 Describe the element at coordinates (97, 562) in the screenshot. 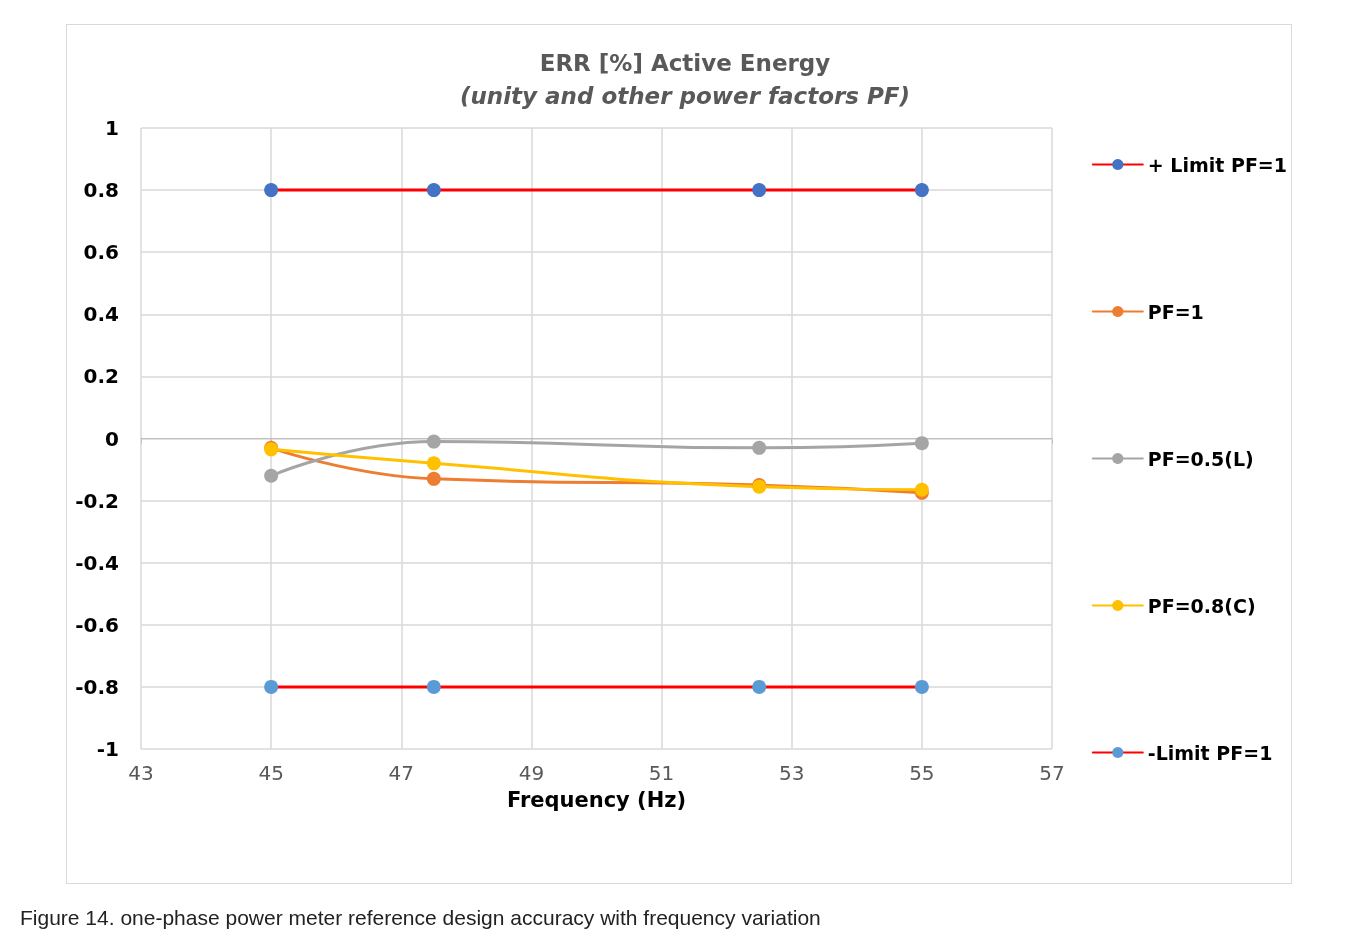

I see `y-tick-label: -0.4` at that location.